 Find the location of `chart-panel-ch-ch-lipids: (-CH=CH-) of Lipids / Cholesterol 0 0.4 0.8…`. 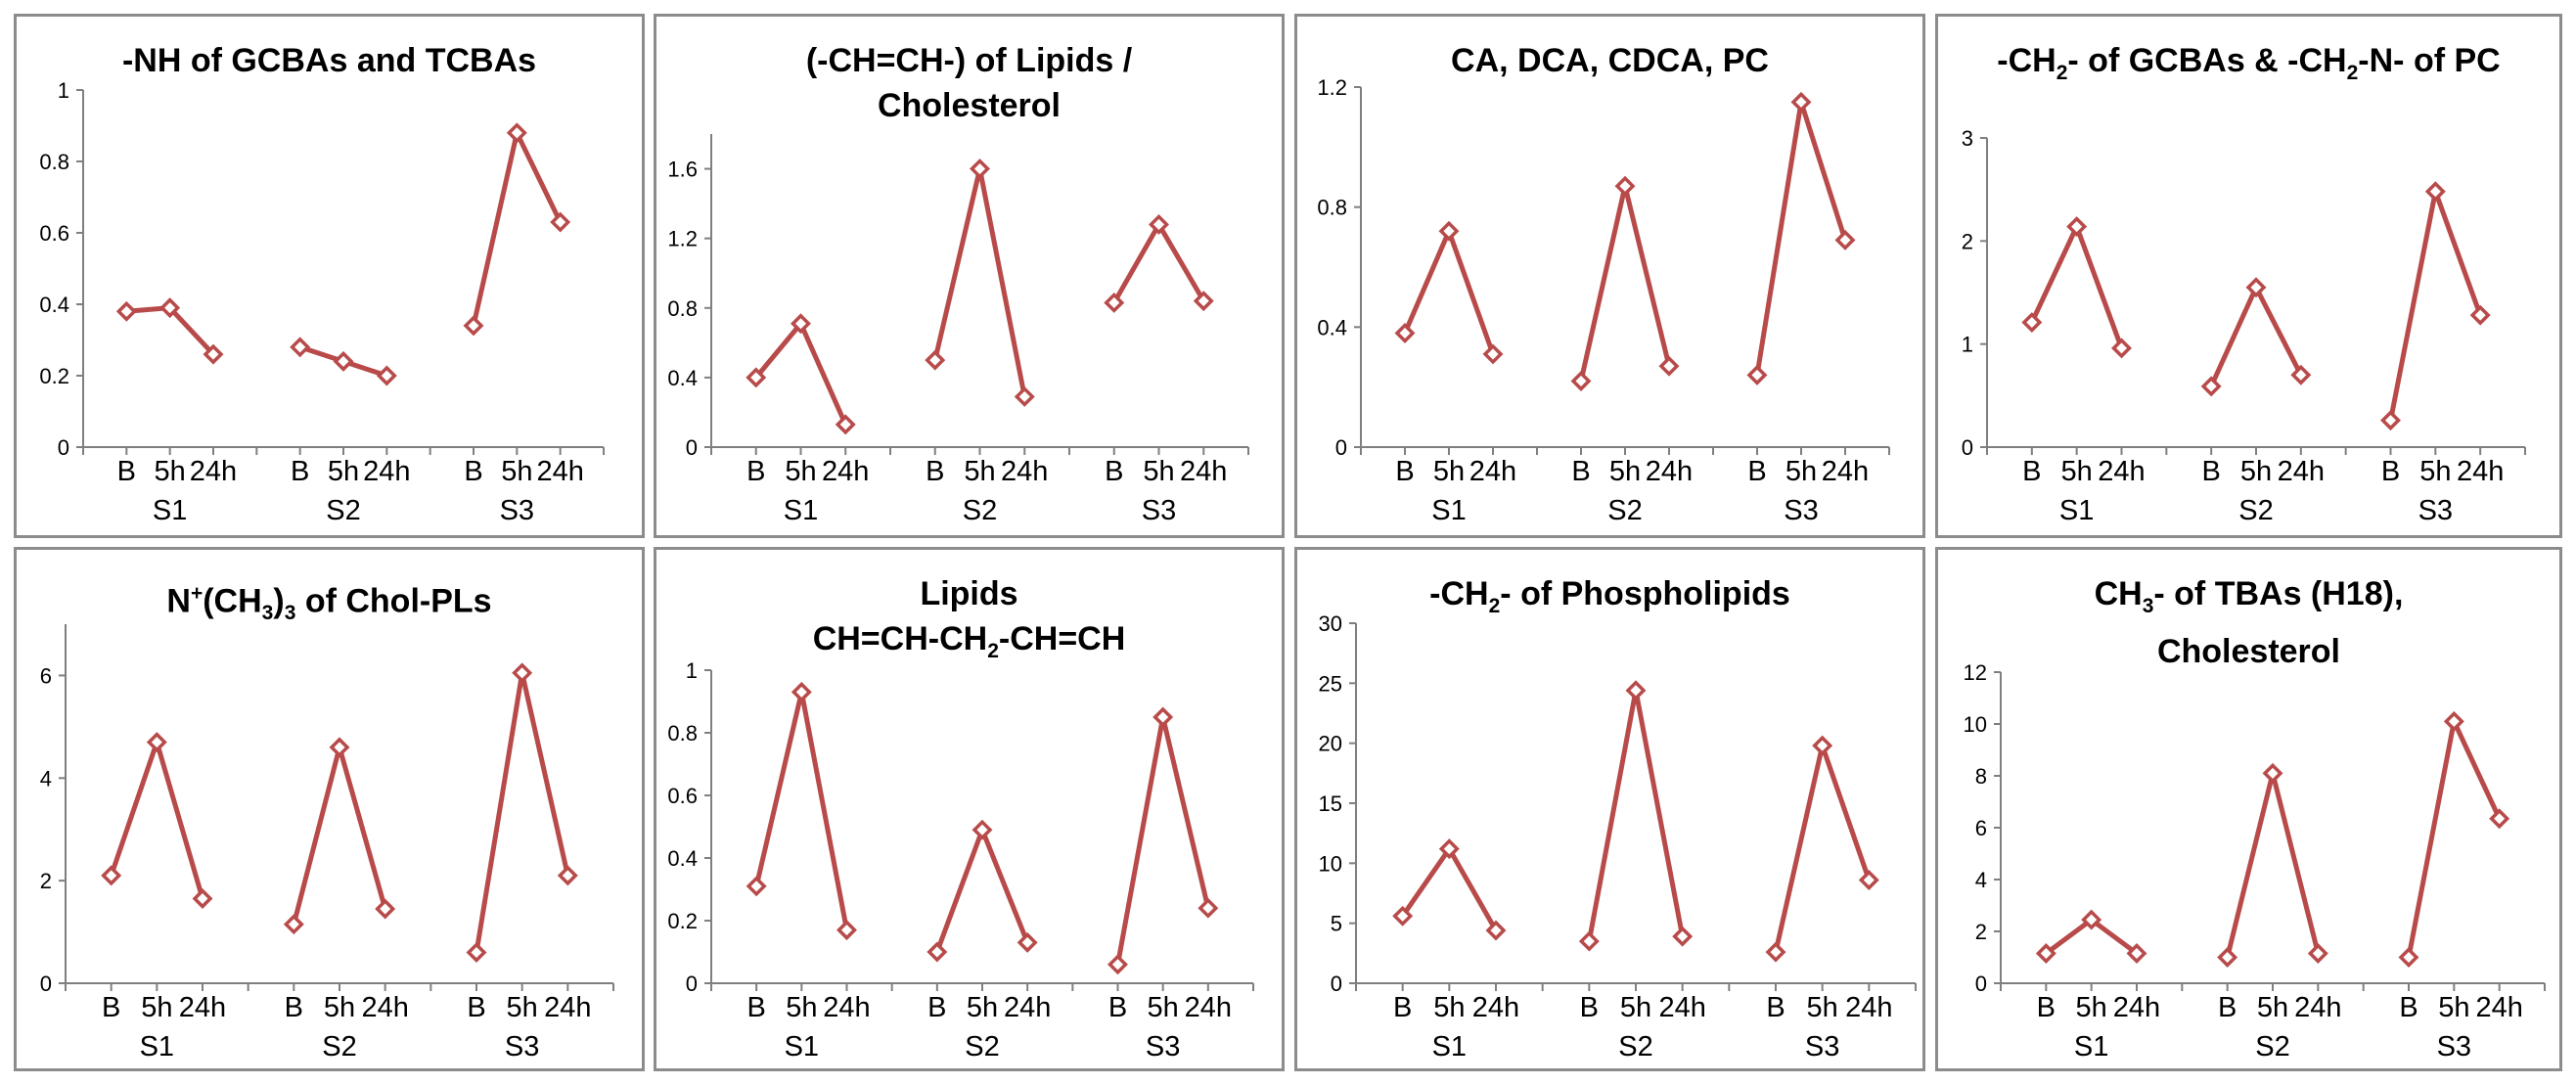

chart-panel-ch-ch-lipids: (-CH=CH-) of Lipids / Cholesterol 0 0.4 0.8… is located at coordinates (969, 276).